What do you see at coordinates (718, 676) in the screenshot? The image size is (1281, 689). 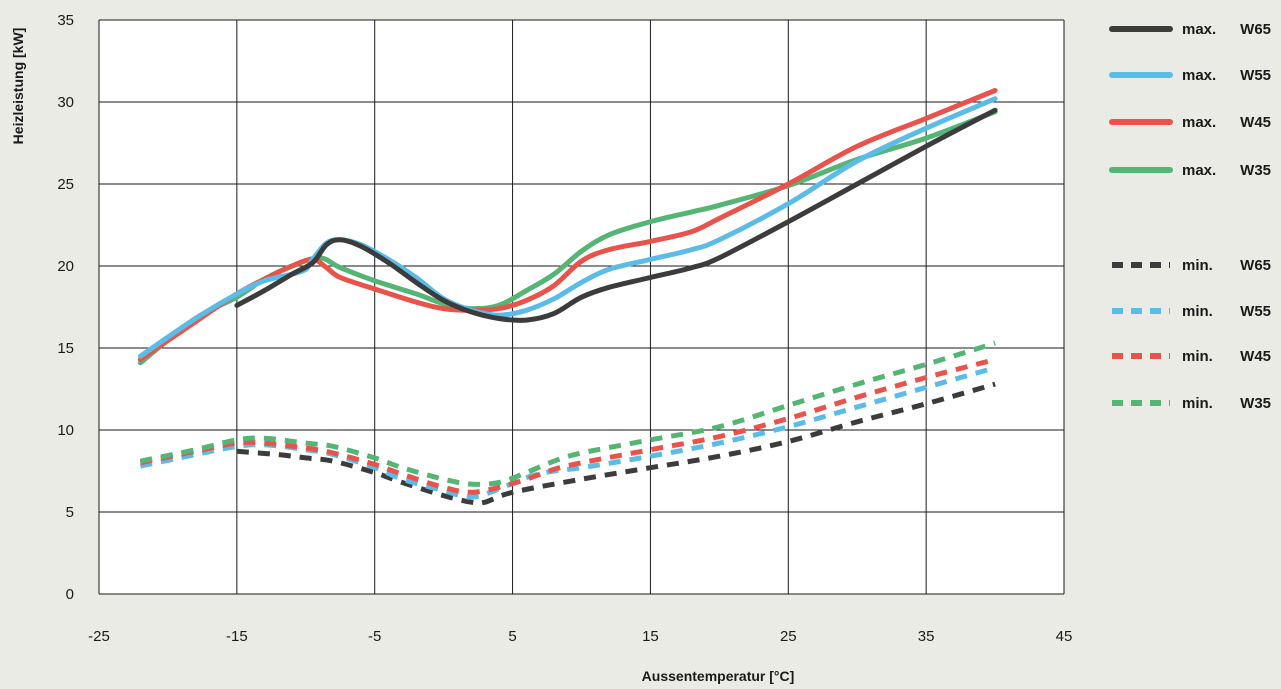 I see `x-axis-title: Aussentemperatur [°C]` at bounding box center [718, 676].